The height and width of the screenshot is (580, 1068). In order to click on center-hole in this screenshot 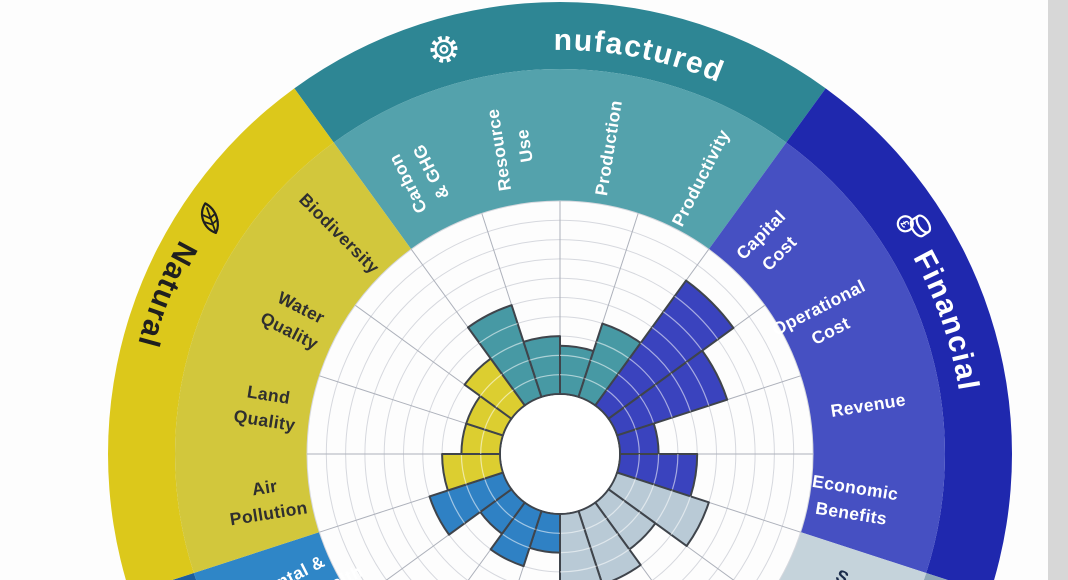, I will do `click(560, 454)`.